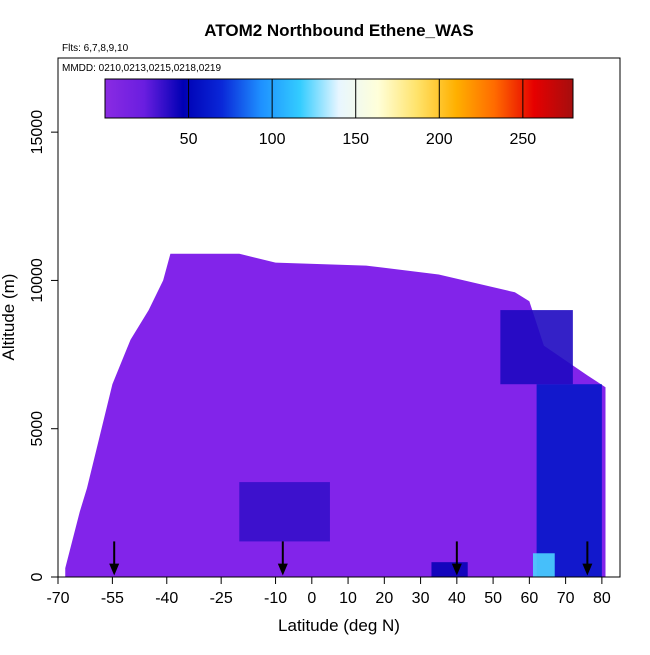 The image size is (650, 655). I want to click on x-tick-label: -70, so click(57, 598).